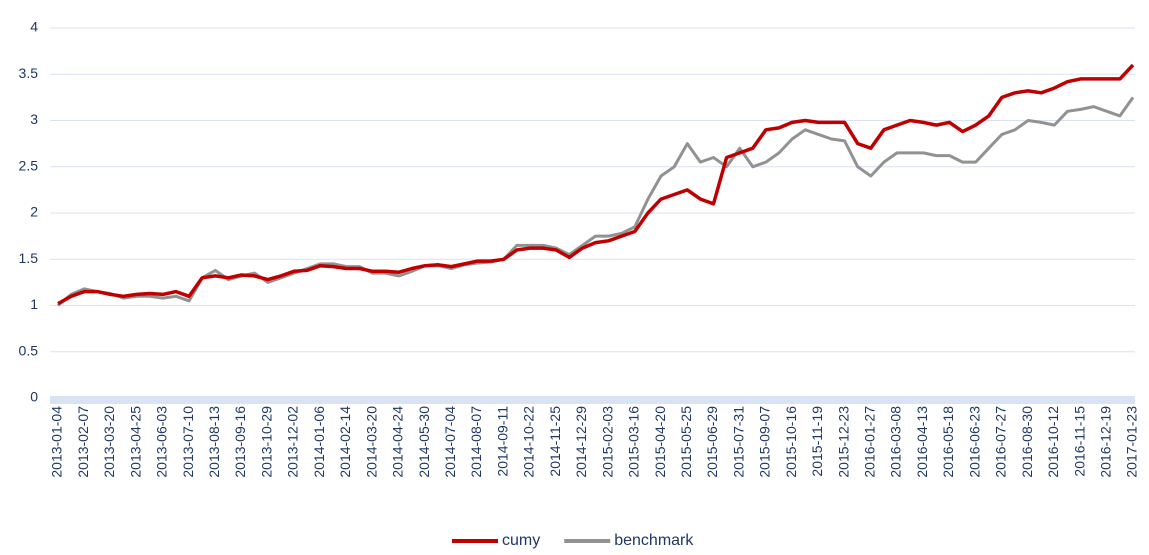  What do you see at coordinates (34, 397) in the screenshot?
I see `y-tick-label: 0` at bounding box center [34, 397].